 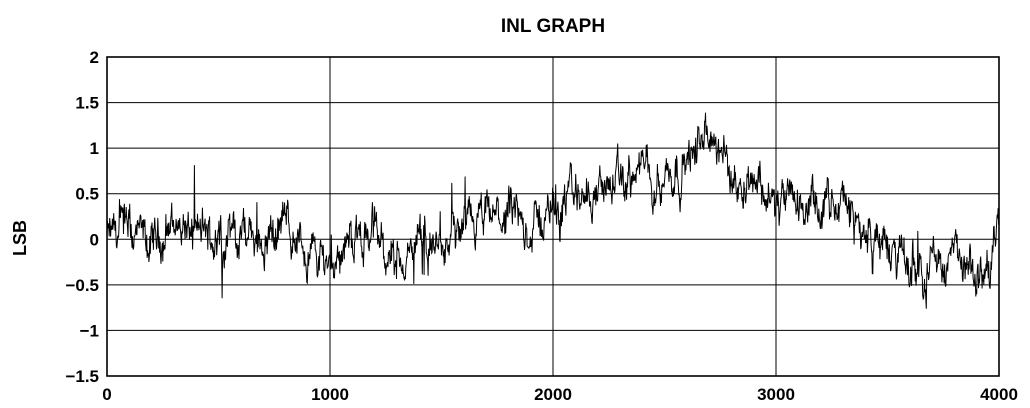 I want to click on y-tick-label: 2, so click(x=94, y=57).